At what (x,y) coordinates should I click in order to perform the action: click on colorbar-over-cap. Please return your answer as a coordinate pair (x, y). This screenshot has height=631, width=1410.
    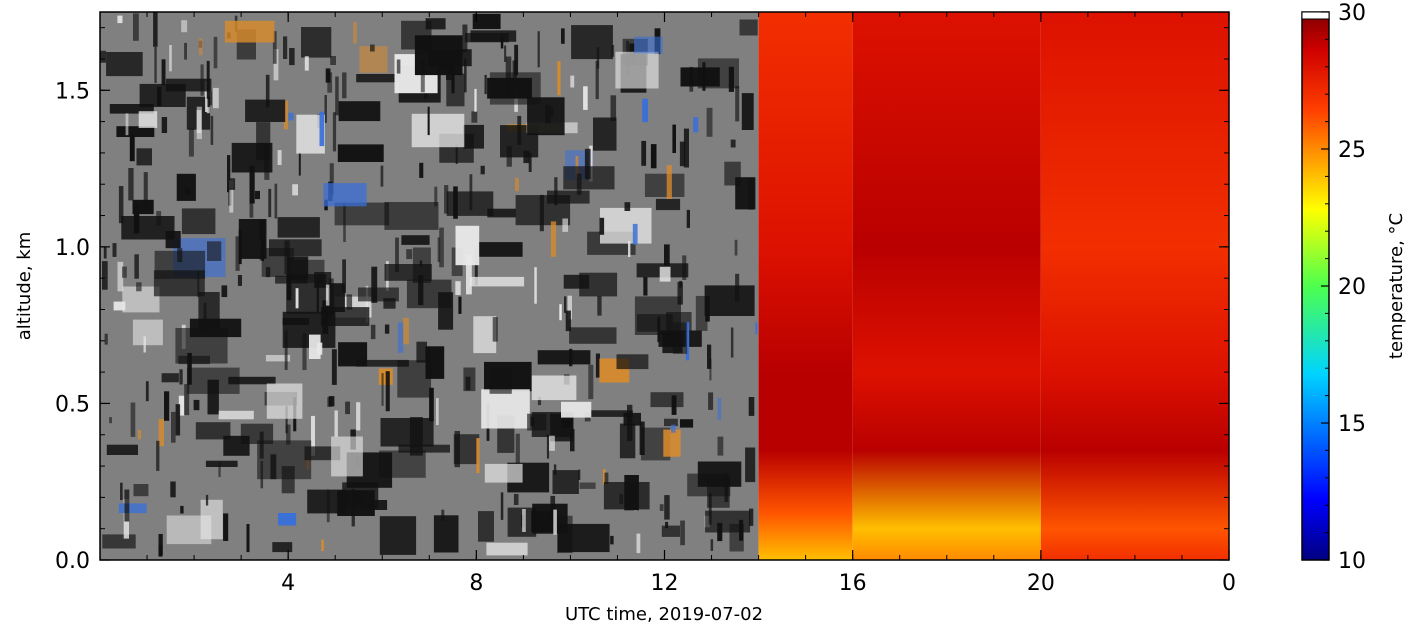
    Looking at the image, I should click on (1315, 15).